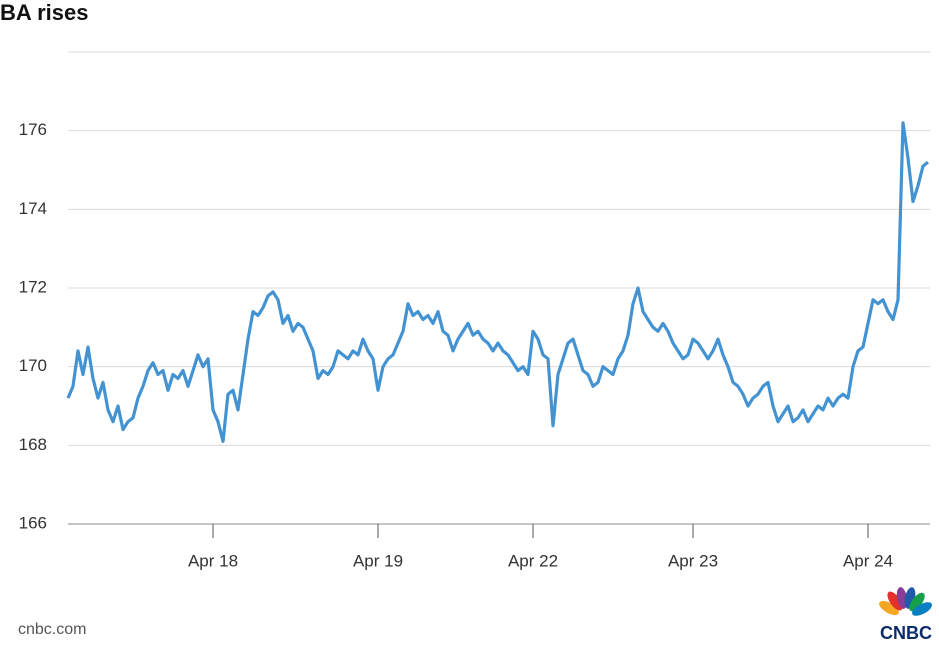  Describe the element at coordinates (33, 129) in the screenshot. I see `y-tick-label: 176` at that location.